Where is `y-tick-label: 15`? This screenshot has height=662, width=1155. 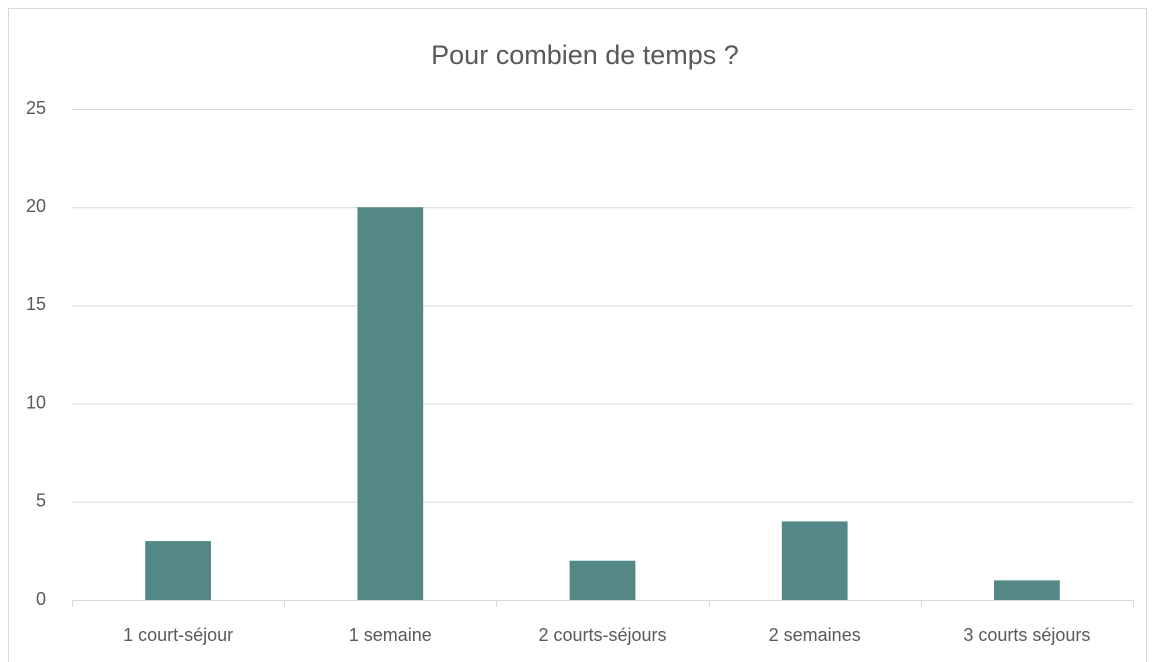 y-tick-label: 15 is located at coordinates (36, 304).